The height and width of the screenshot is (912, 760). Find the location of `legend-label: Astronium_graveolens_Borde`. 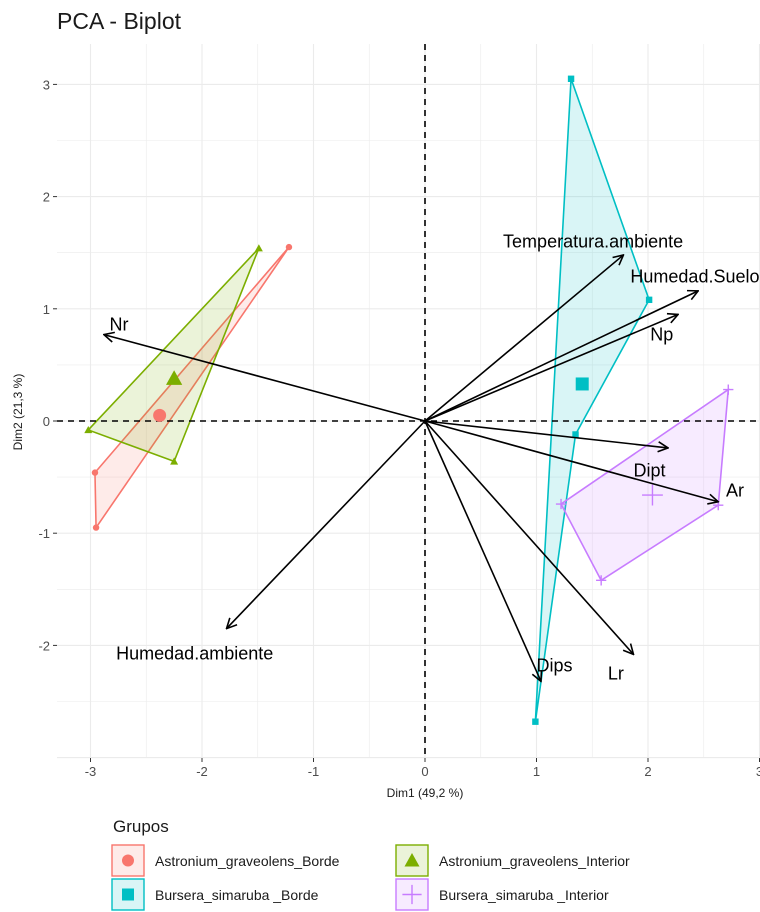

legend-label: Astronium_graveolens_Borde is located at coordinates (247, 861).